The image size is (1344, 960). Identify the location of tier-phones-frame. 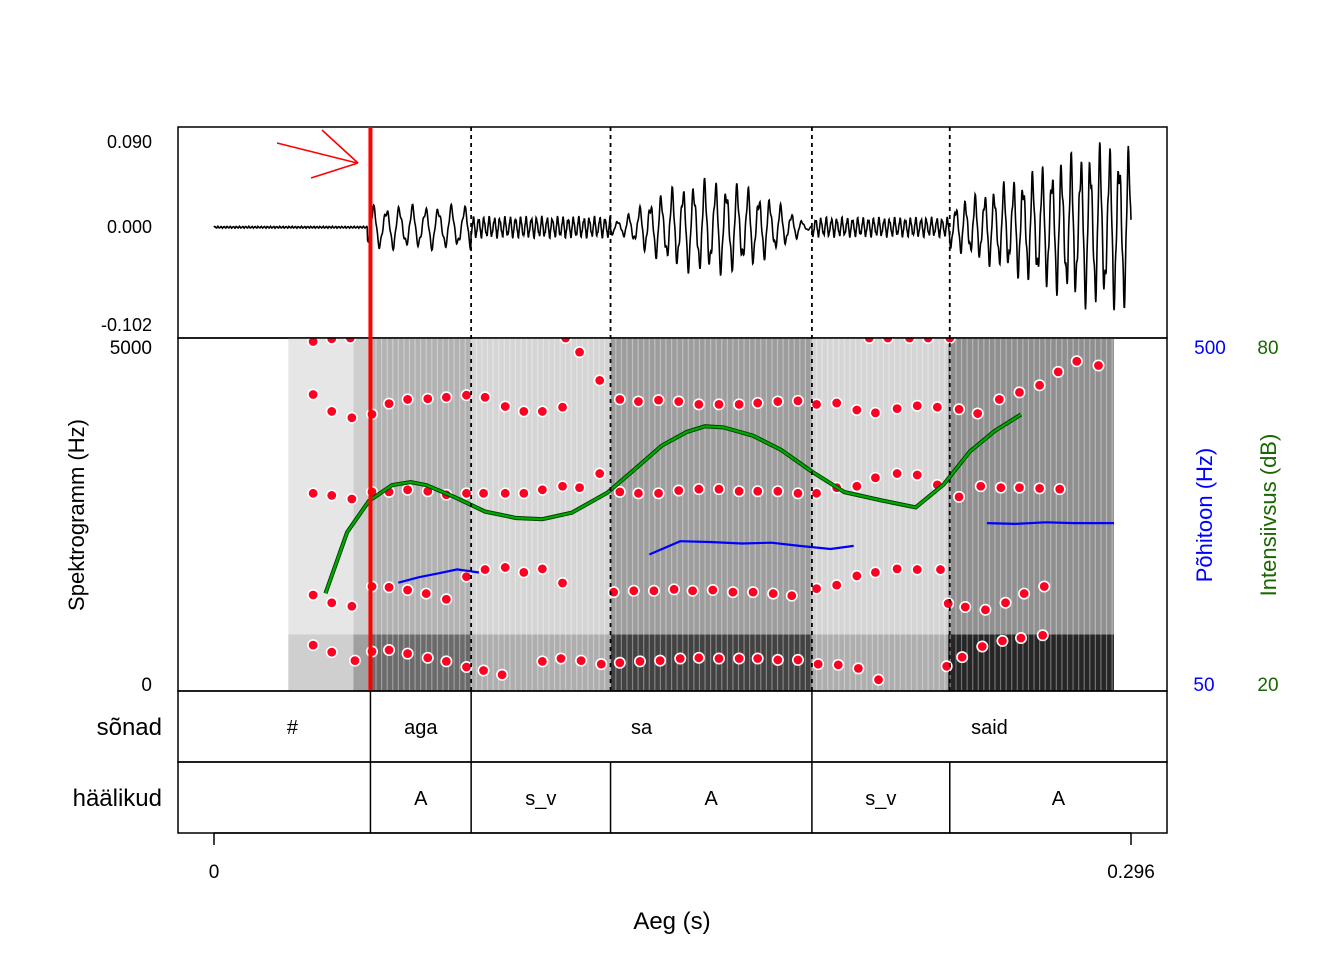
(672, 797).